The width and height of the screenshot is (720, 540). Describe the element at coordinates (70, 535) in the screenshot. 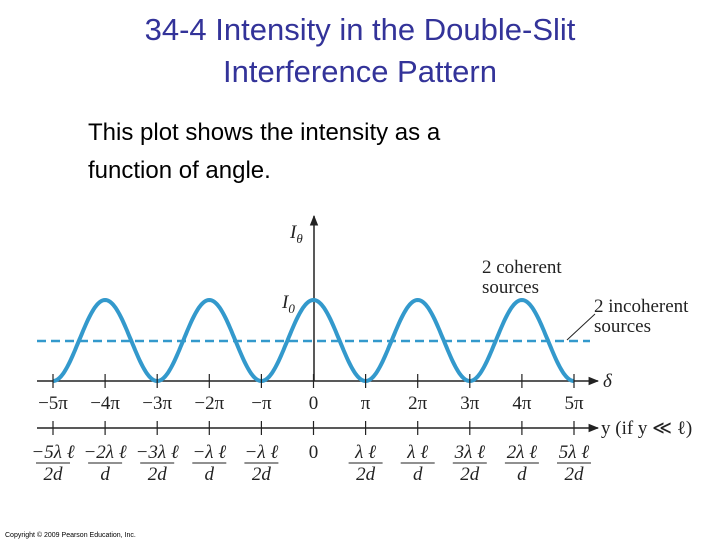

I see `copyright: Copyright © 2009 Pearson Education, Inc.` at that location.